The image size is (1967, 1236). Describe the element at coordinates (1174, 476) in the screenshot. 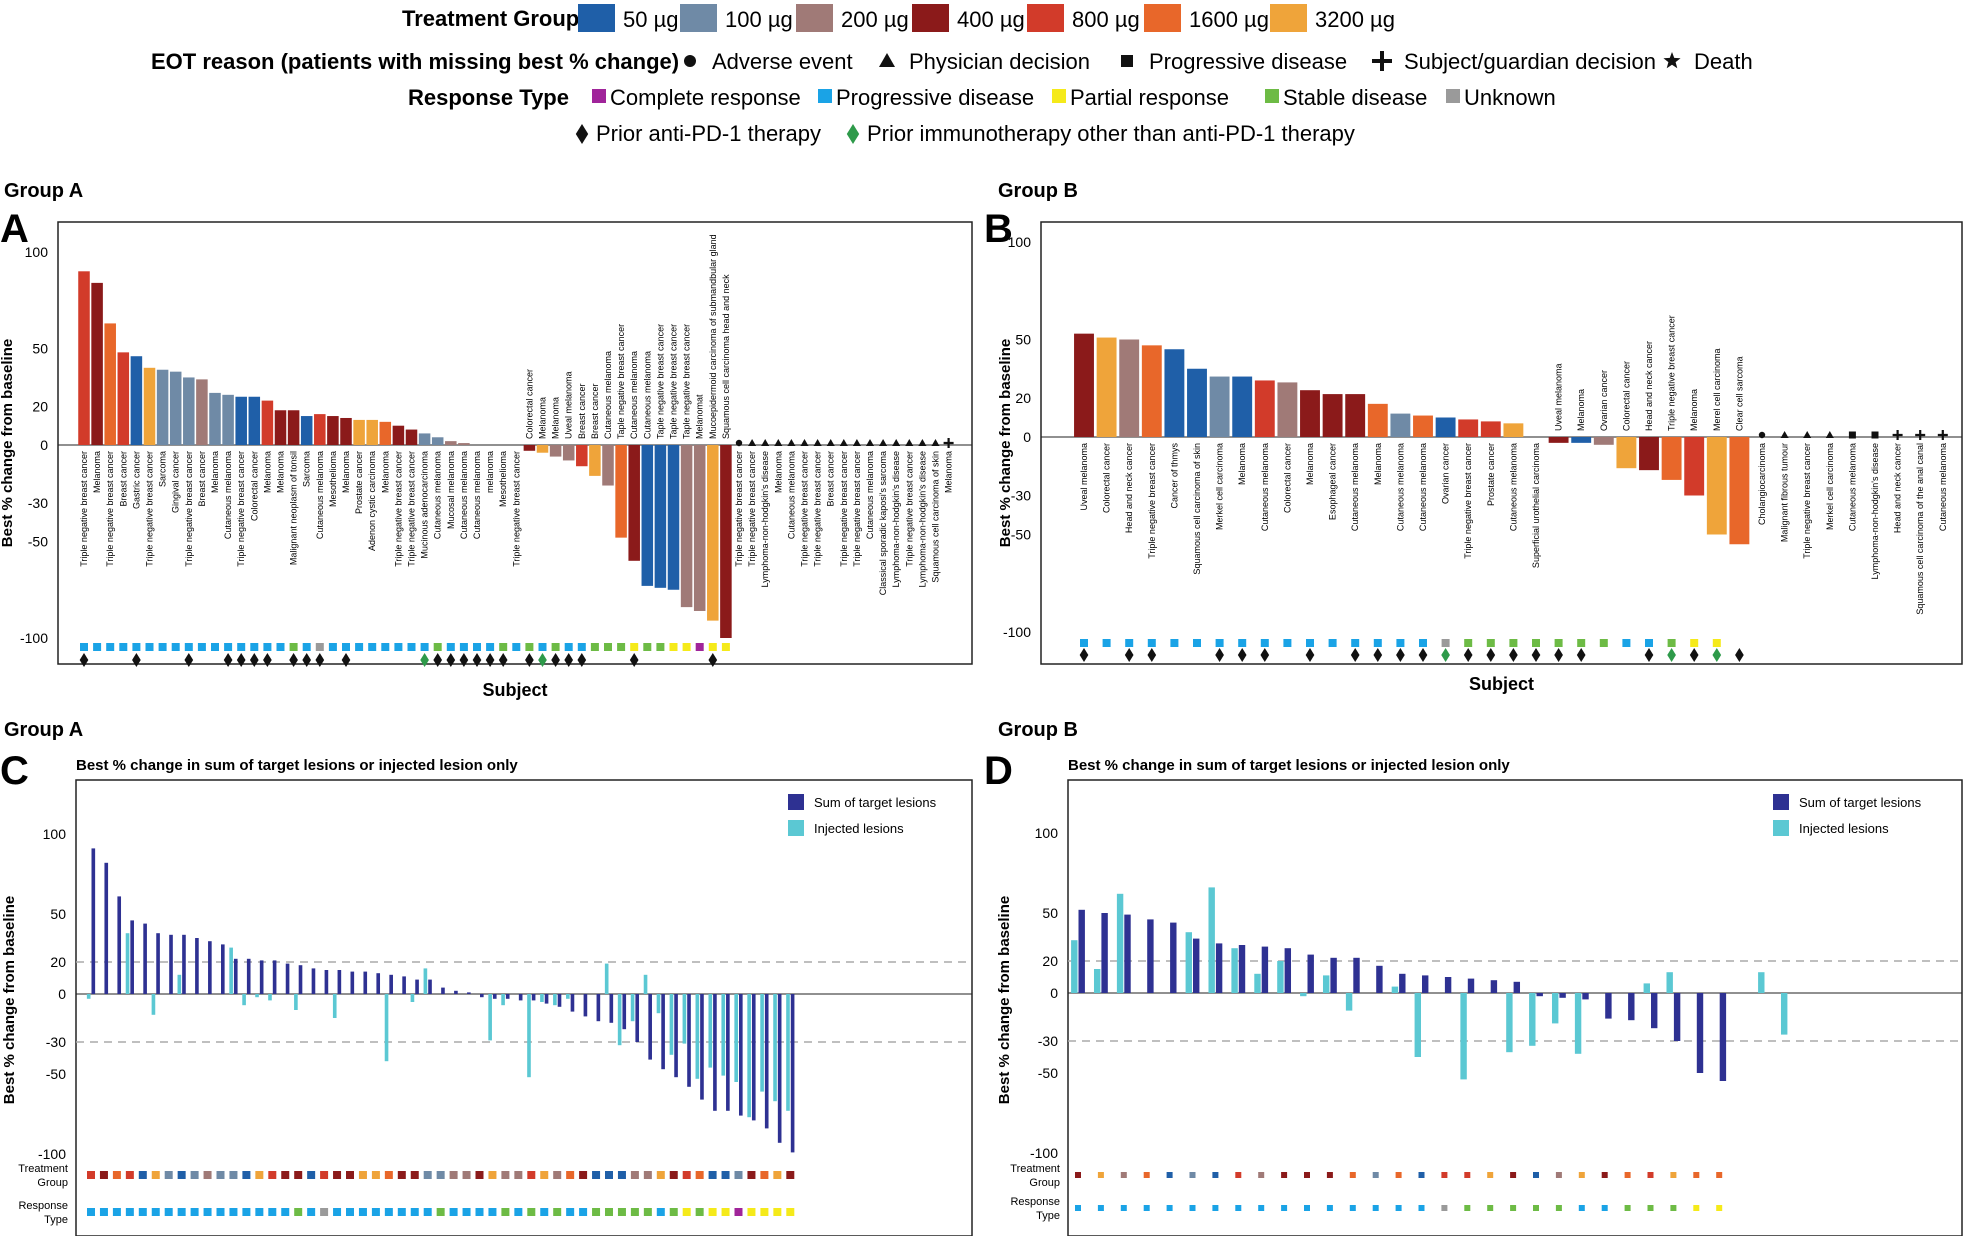

I see `category-label: Cancer of thmys` at that location.